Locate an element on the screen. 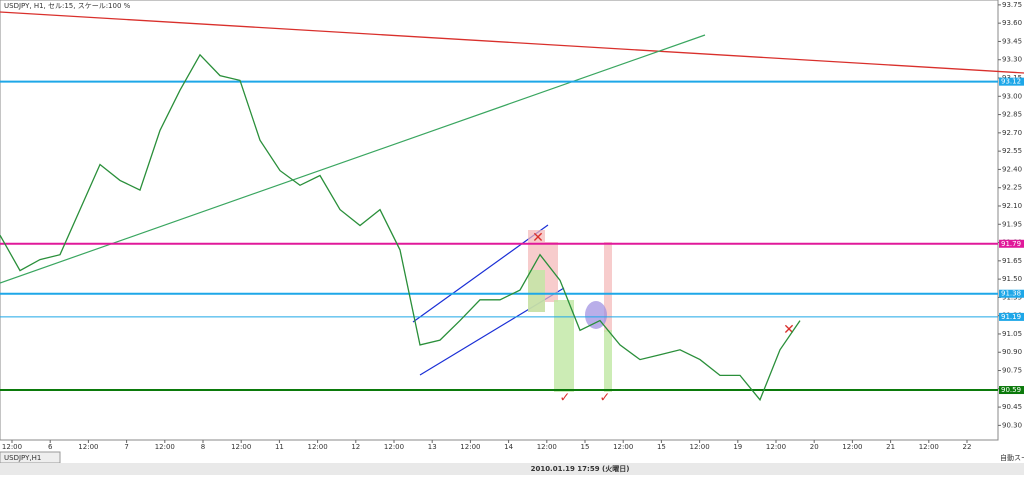 The width and height of the screenshot is (1024, 479). level-label: 91.38 is located at coordinates (1011, 294).